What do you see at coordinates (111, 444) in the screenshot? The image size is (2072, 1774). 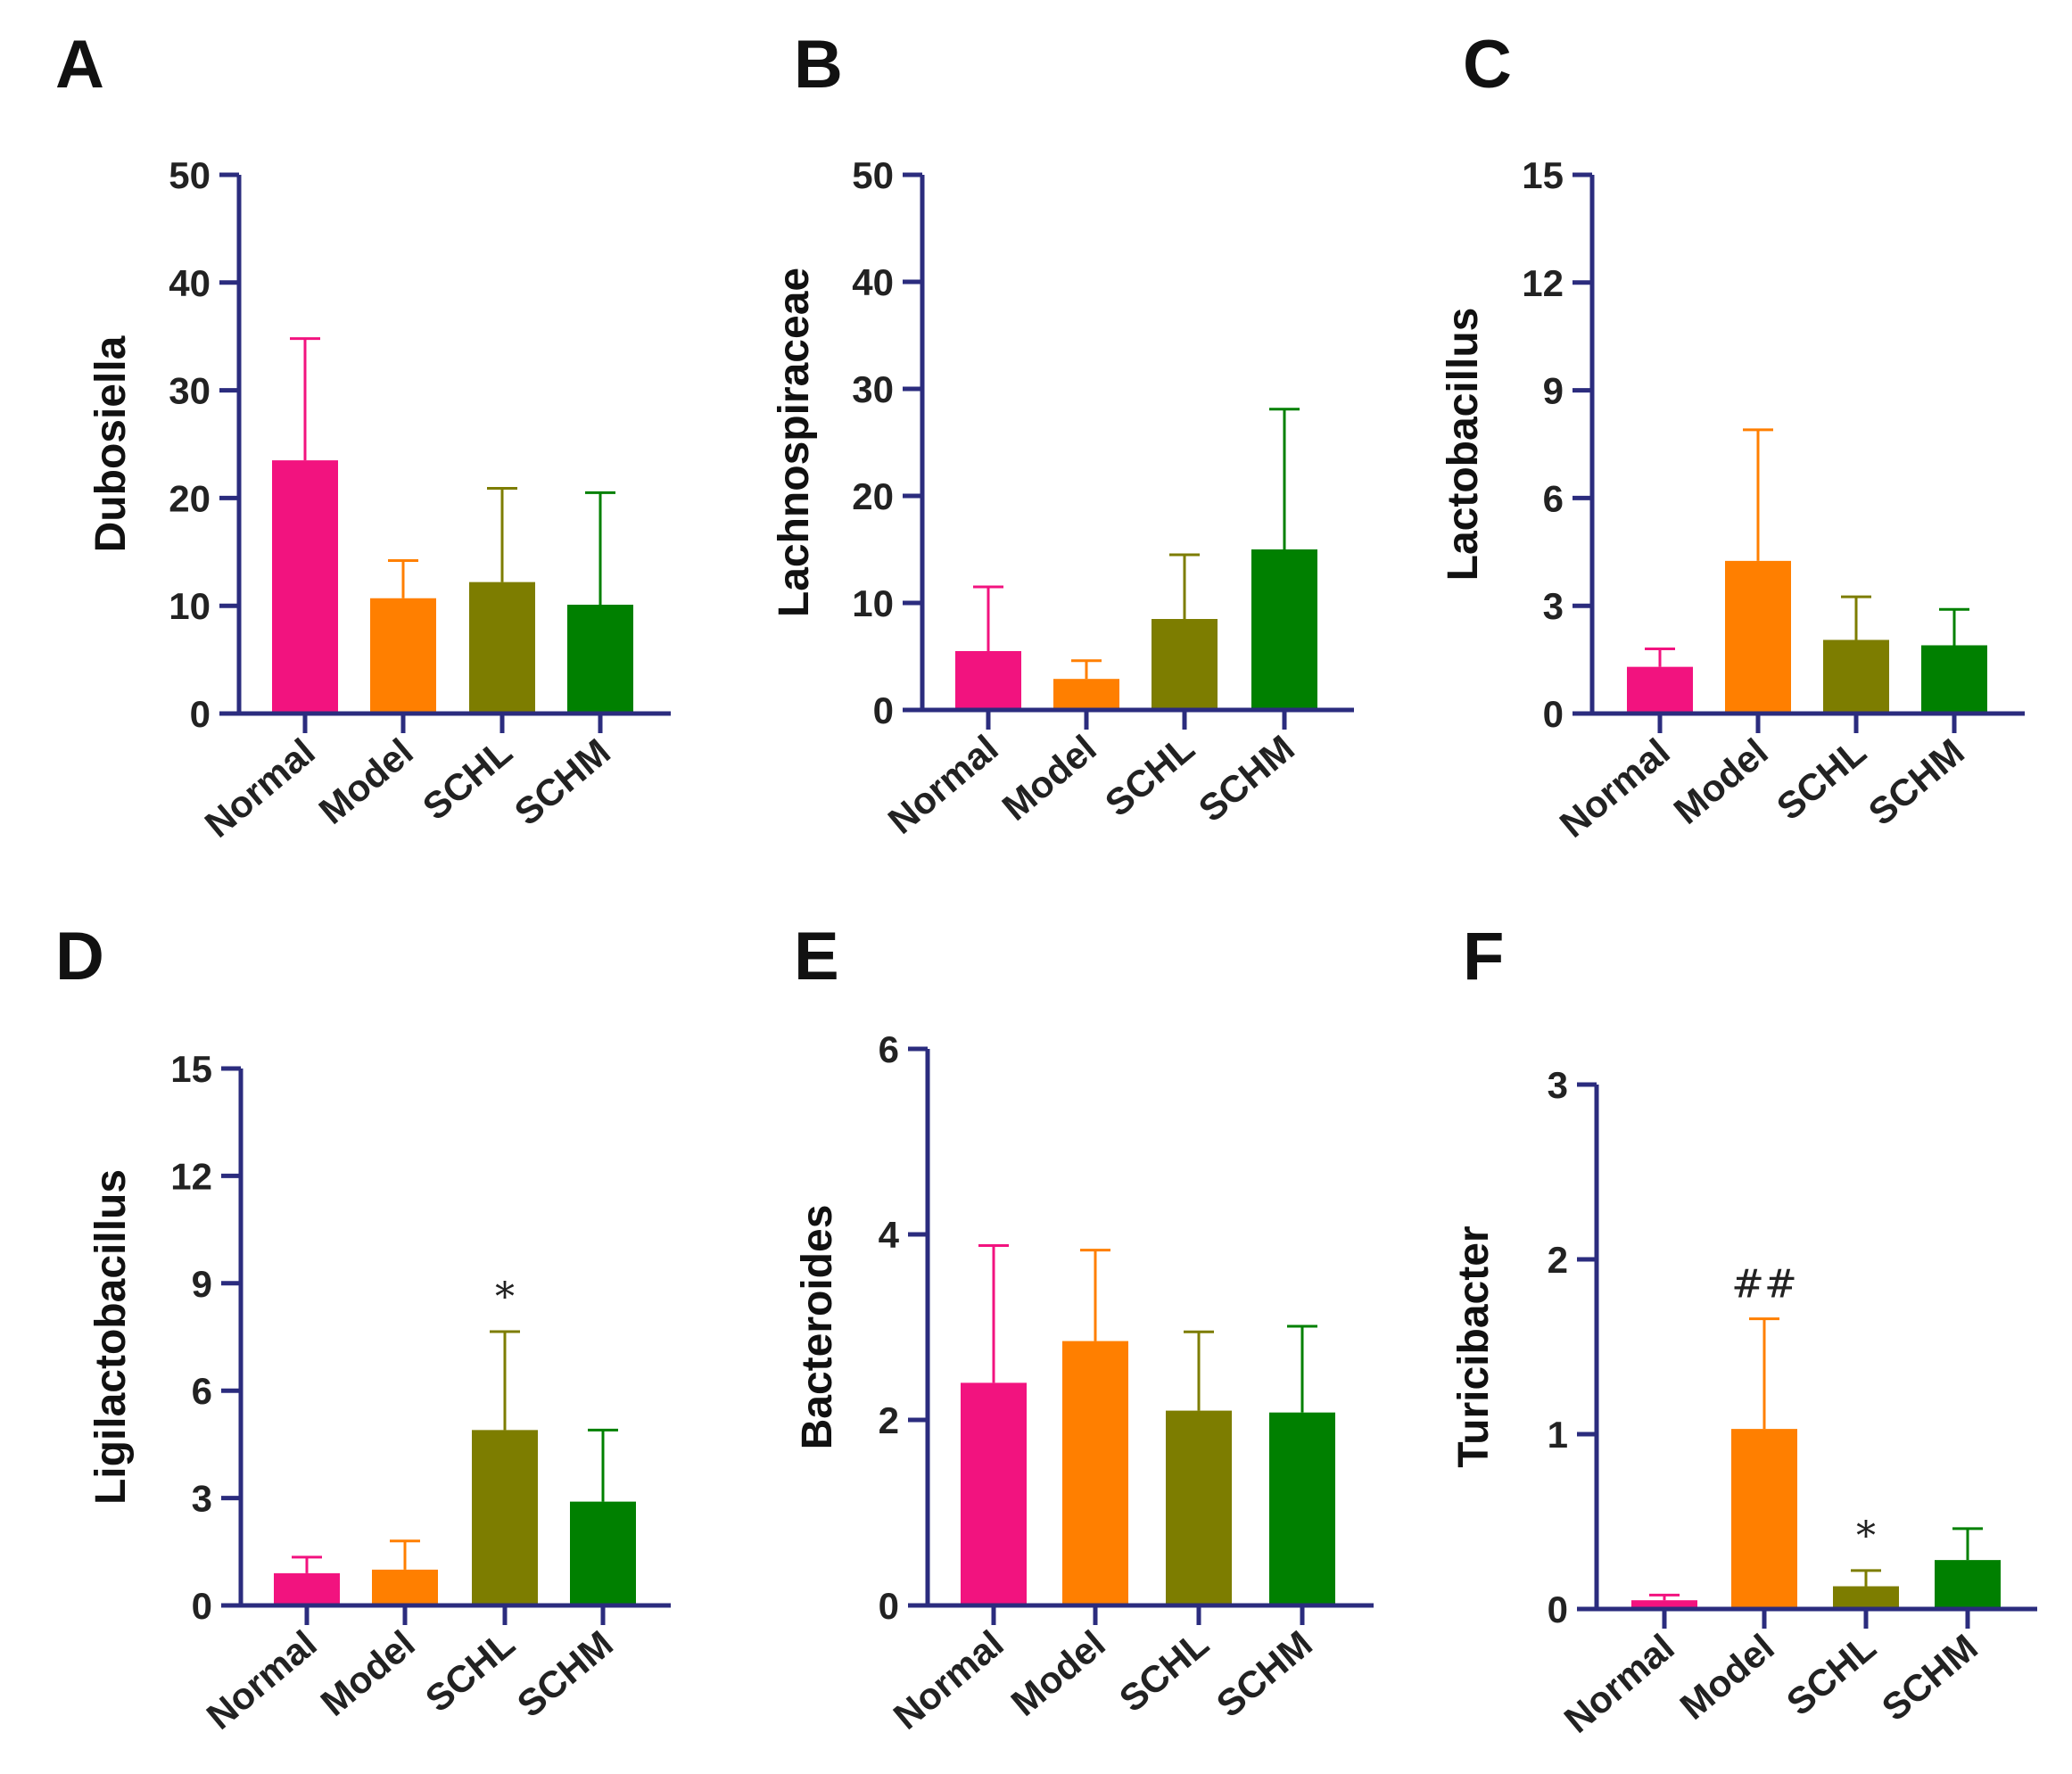 I see `y-axis-label: Dubosiella` at bounding box center [111, 444].